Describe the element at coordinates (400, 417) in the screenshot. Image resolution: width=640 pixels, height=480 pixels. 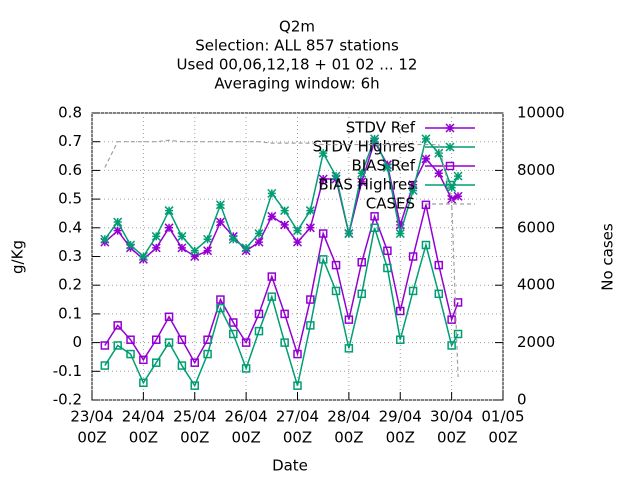
I see `x-tick-label: 29/04` at that location.